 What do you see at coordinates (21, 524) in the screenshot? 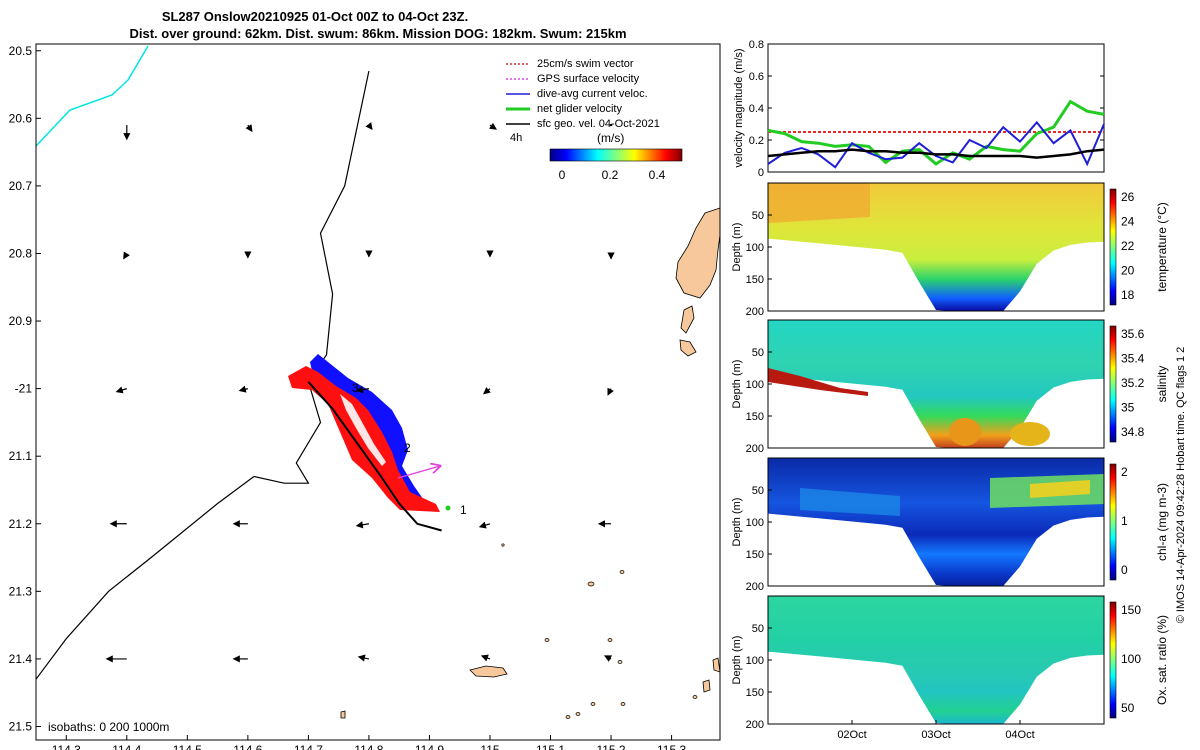
I see `map-y-tick-label: 21.2` at bounding box center [21, 524].